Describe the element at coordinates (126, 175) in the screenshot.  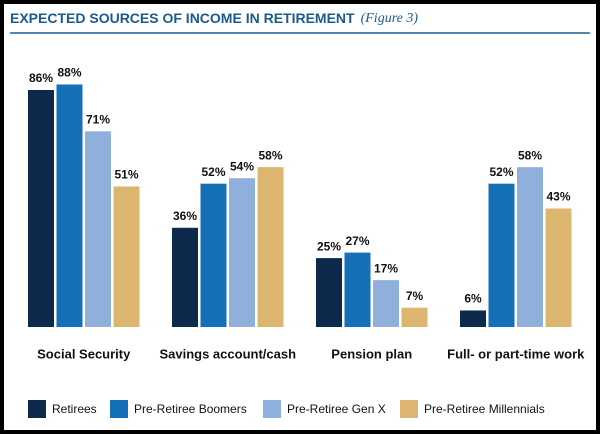
I see `value-label: 51%` at that location.